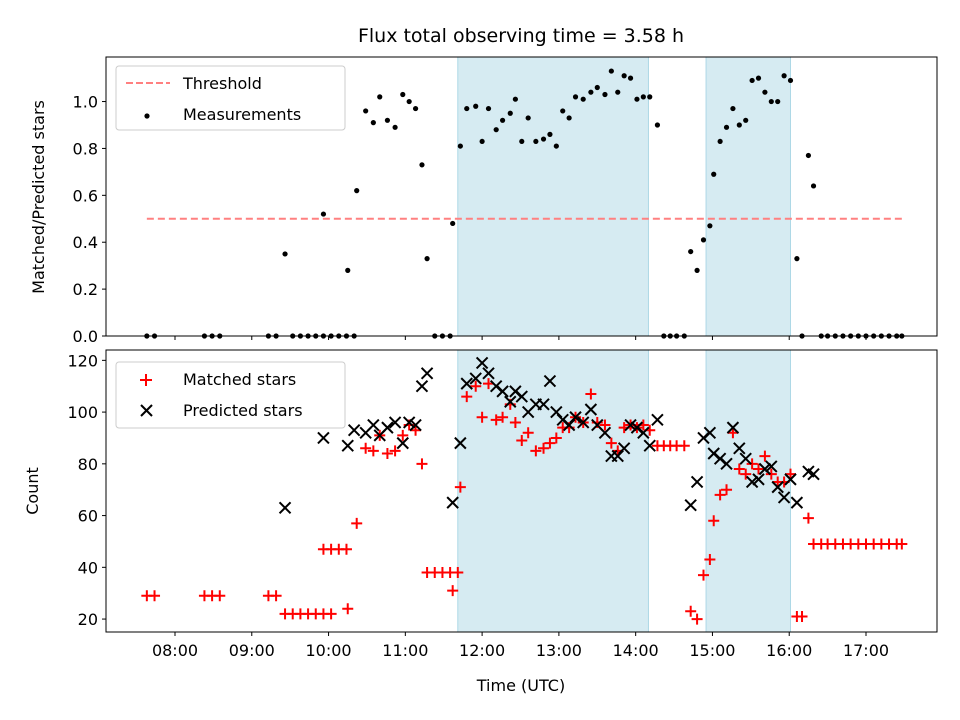 Image resolution: width=960 pixels, height=720 pixels. I want to click on top-y-ticks: 0.0 0.2 0.4 0.6 0.8 1.0, so click(89, 219).